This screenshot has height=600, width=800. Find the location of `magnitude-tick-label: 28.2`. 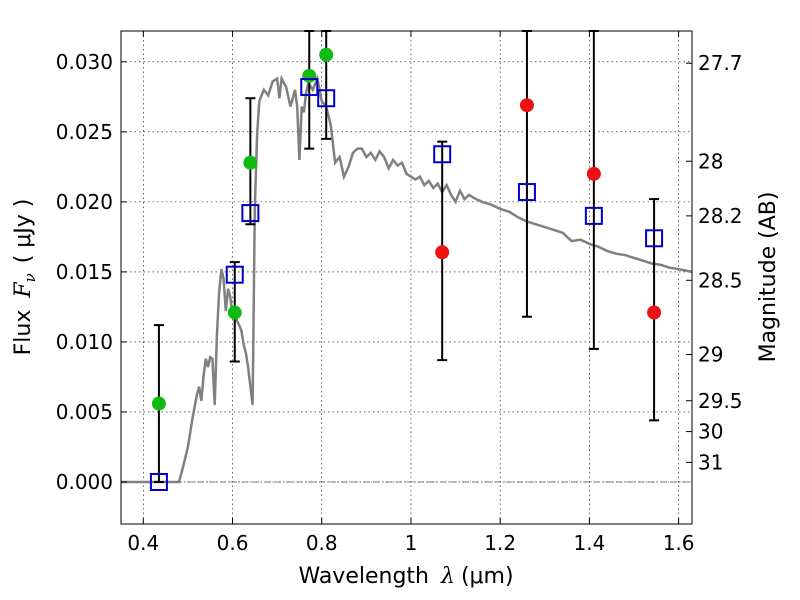

magnitude-tick-label: 28.2 is located at coordinates (720, 216).